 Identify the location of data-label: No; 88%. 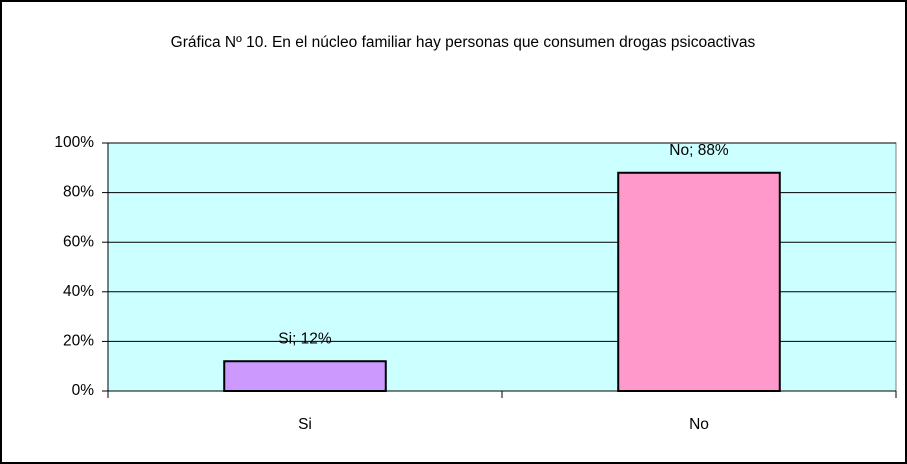
(699, 150).